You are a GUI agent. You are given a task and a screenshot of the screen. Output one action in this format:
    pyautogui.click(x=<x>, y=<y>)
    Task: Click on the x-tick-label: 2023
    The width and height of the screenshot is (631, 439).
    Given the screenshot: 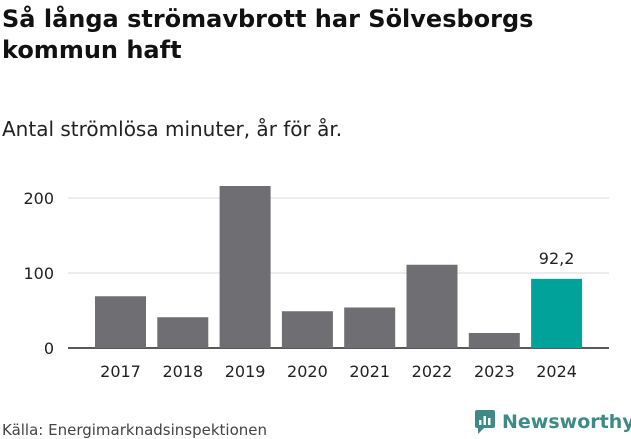 What is the action you would take?
    pyautogui.click(x=494, y=371)
    